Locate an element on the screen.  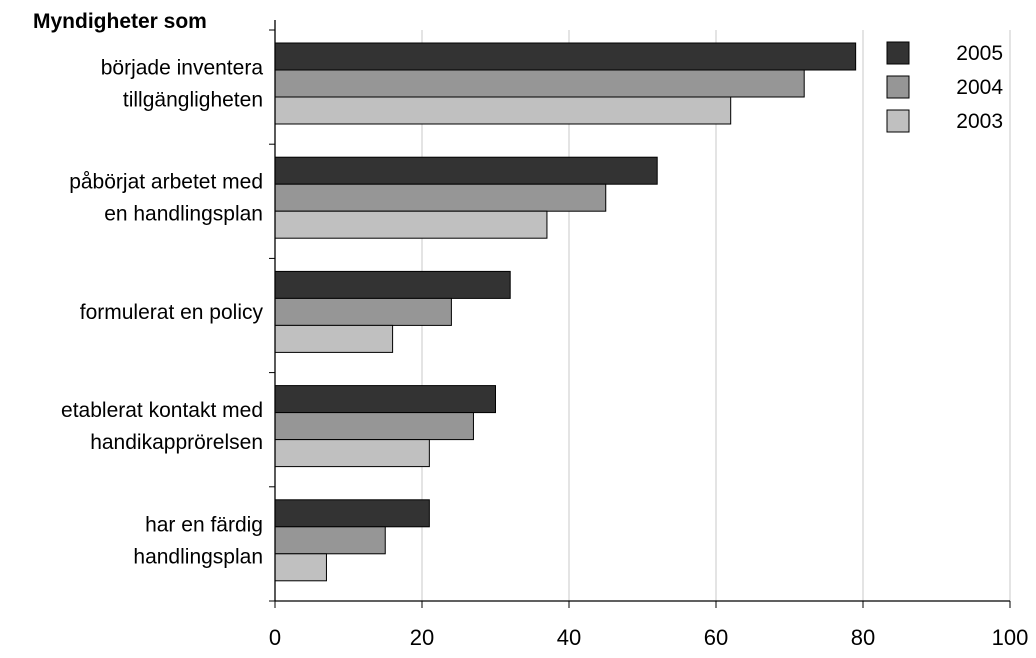
chart-title: Myndigheter som is located at coordinates (120, 21).